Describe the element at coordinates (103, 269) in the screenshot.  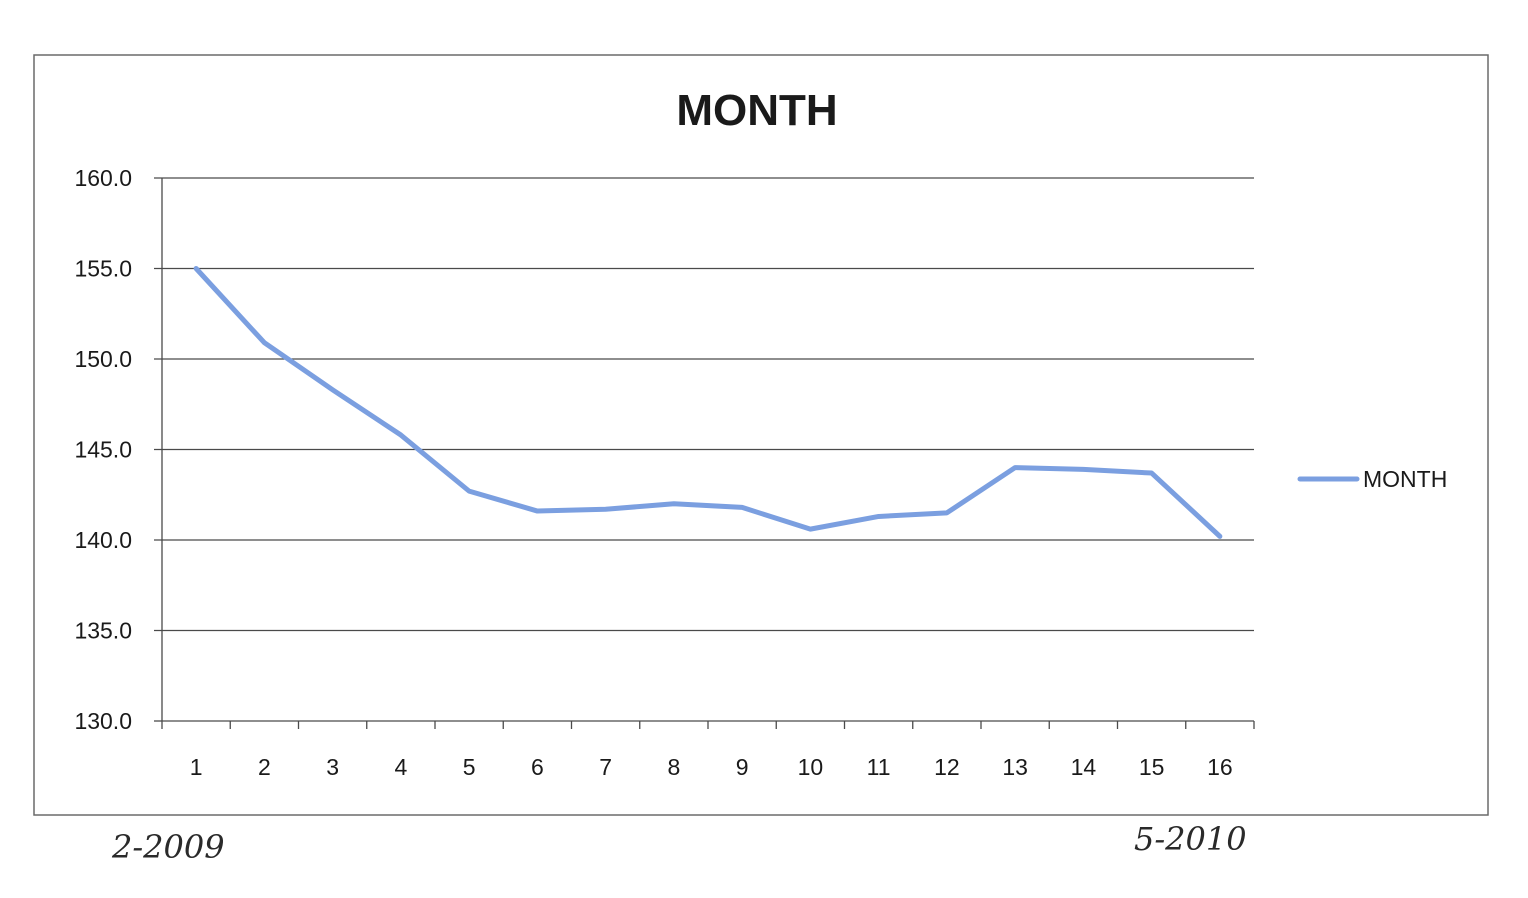
I see `y-tick-label: 155.0` at that location.